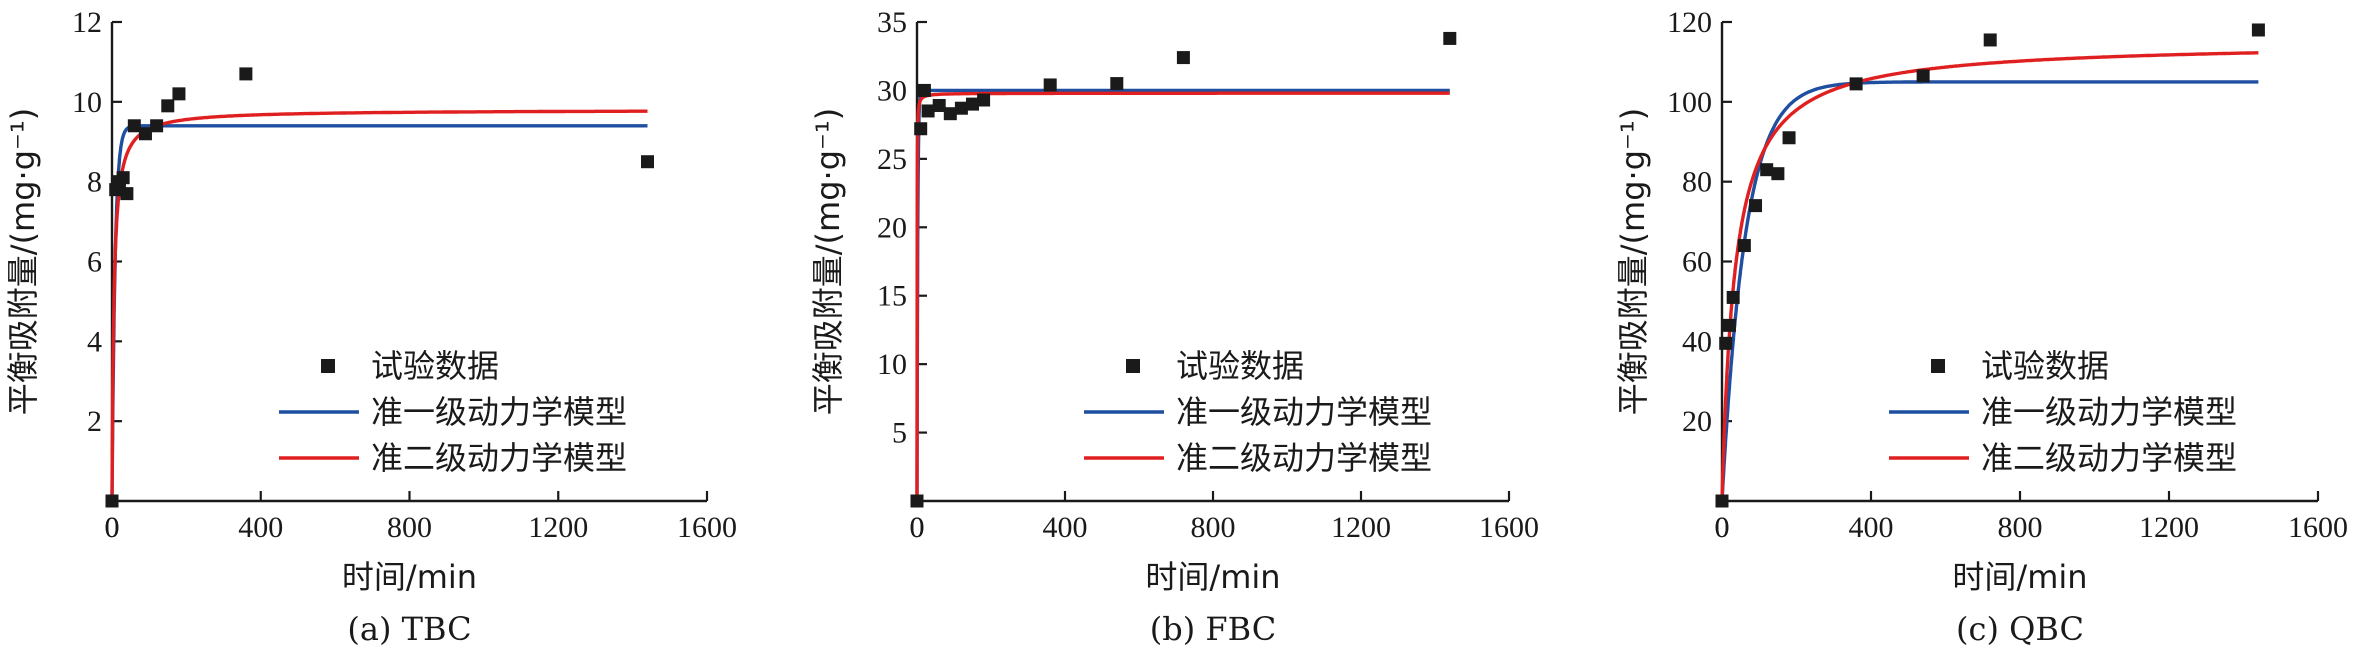 The image size is (2362, 661). What do you see at coordinates (1697, 262) in the screenshot?
I see `y-tick-label: 60` at bounding box center [1697, 262].